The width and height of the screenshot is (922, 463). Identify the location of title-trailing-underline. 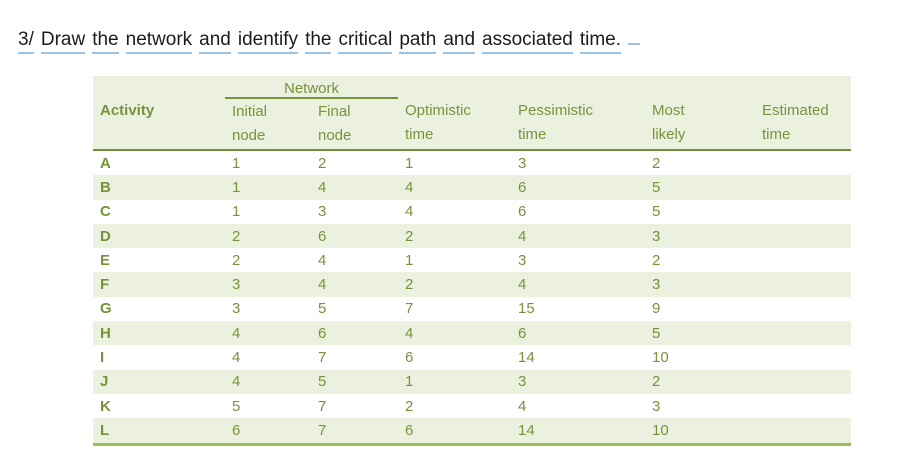
(634, 43).